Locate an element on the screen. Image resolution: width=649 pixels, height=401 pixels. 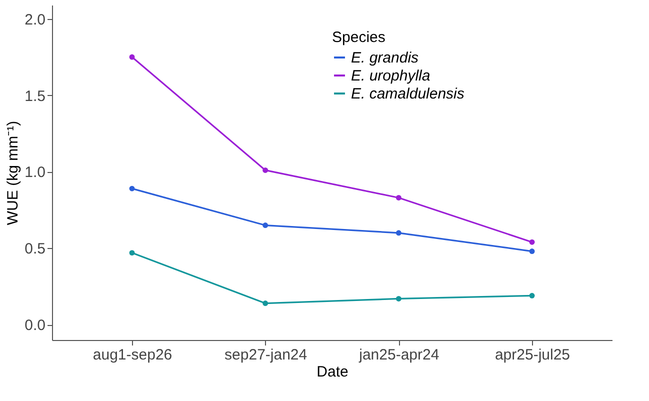
x-tick-label: sep27-jan24 is located at coordinates (266, 355).